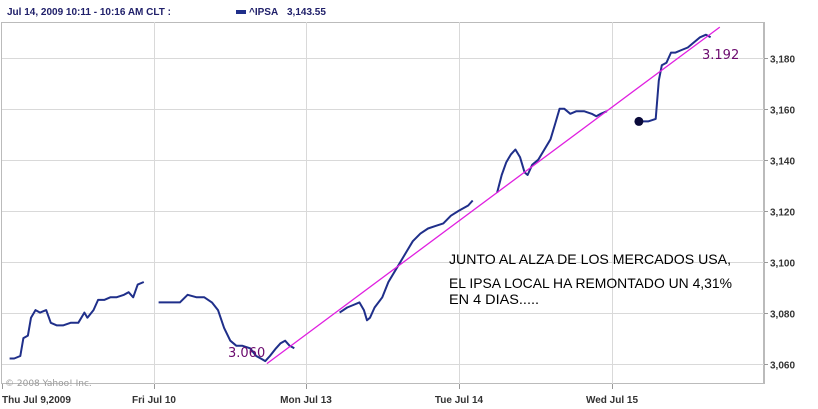 The width and height of the screenshot is (818, 409). I want to click on x-tick-label: Fri Jul 10, so click(154, 400).